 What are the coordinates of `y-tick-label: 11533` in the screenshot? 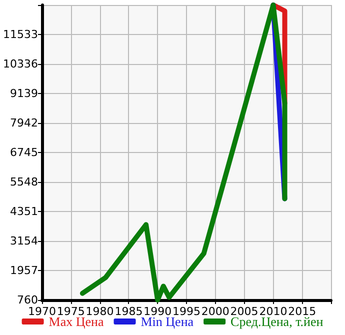 It's located at (20, 34).